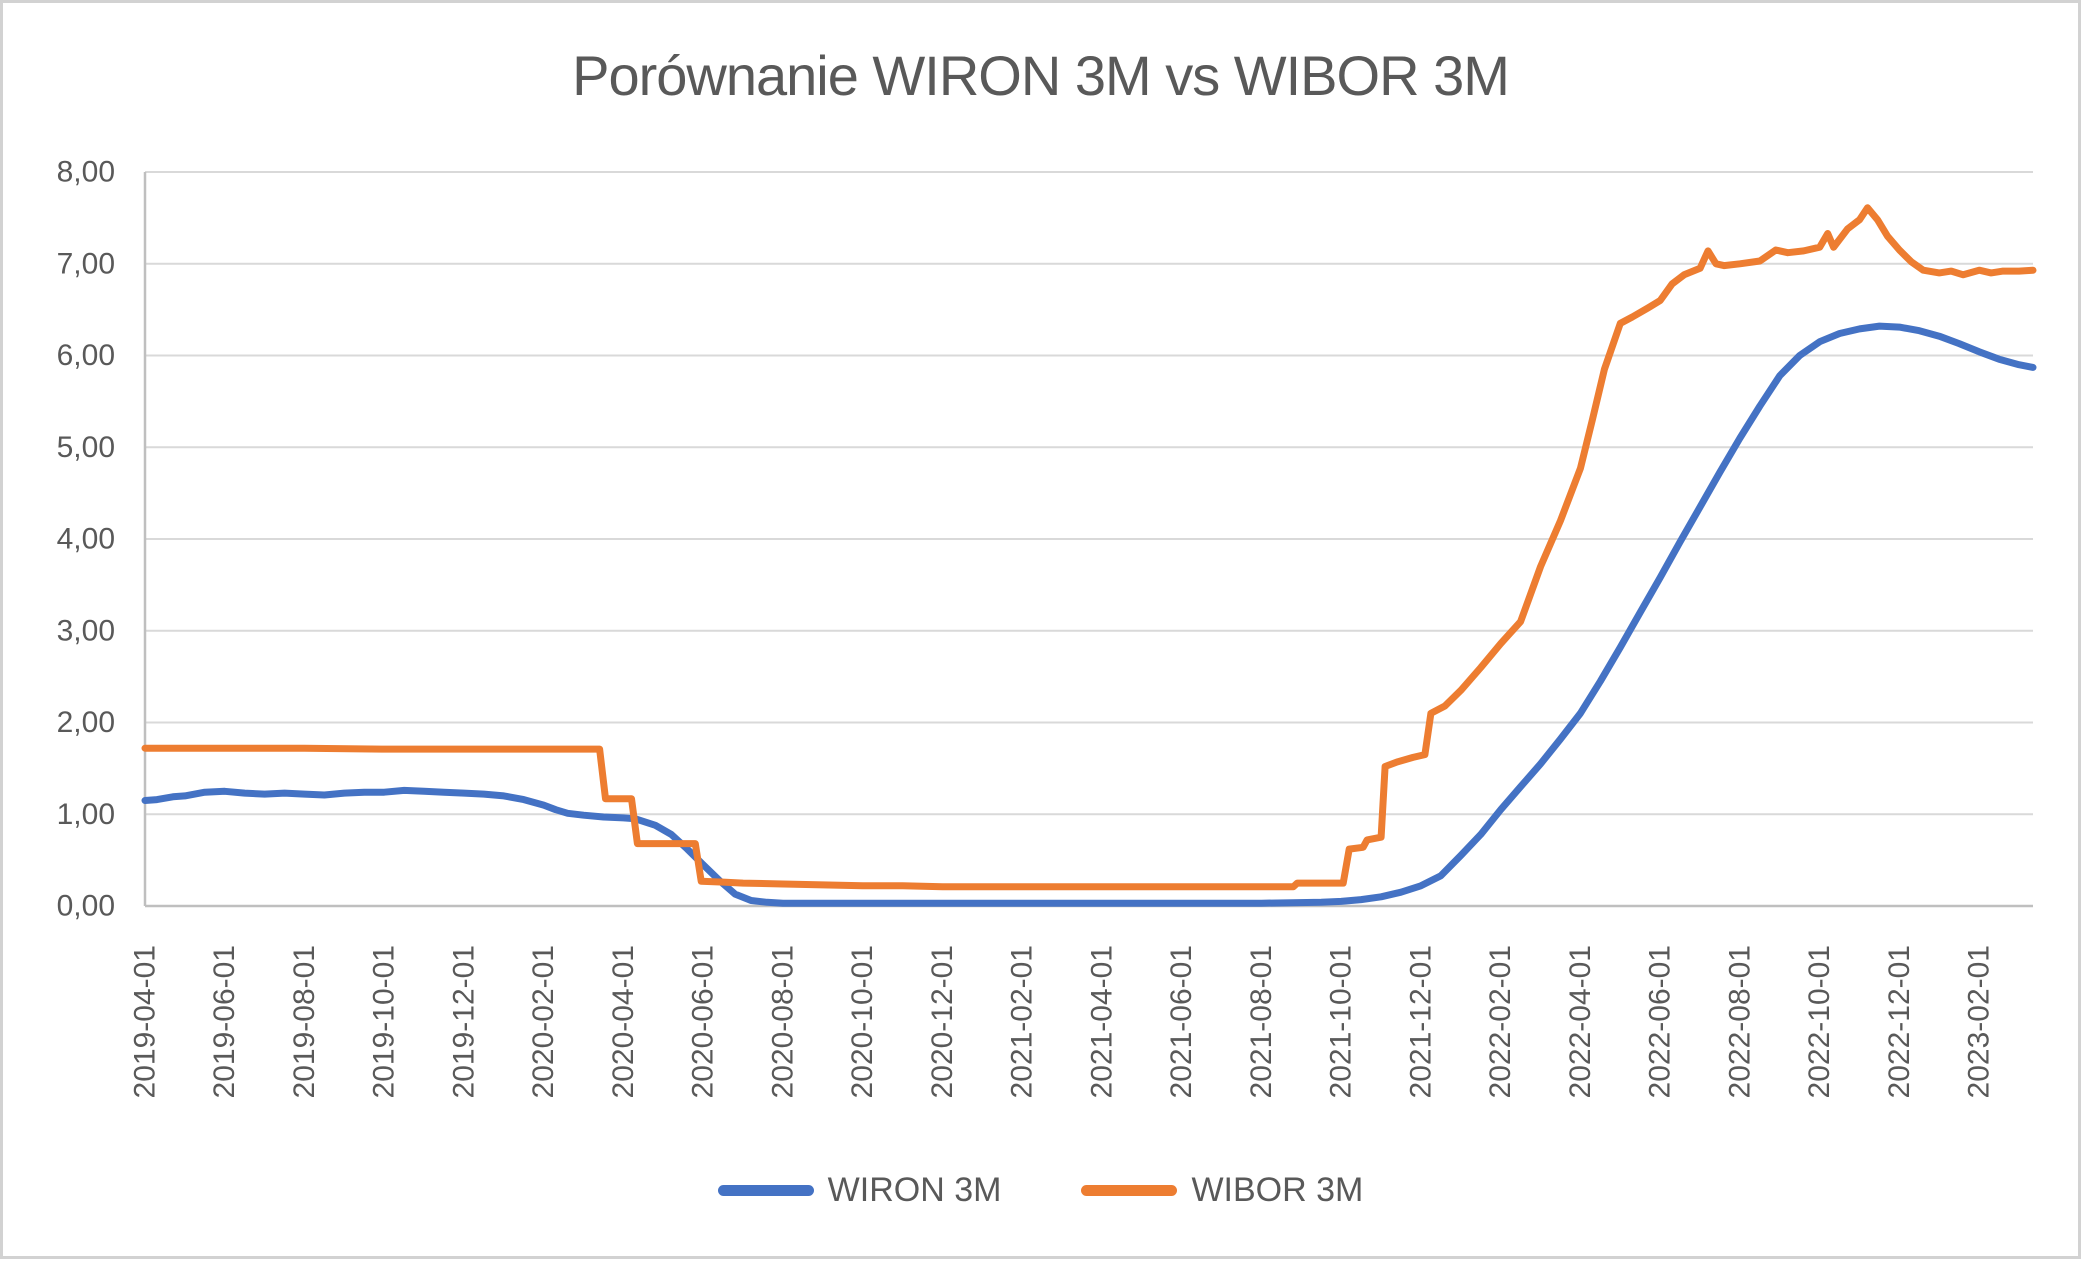  I want to click on x-tick-label: 2021-02-01, so click(1022, 1021).